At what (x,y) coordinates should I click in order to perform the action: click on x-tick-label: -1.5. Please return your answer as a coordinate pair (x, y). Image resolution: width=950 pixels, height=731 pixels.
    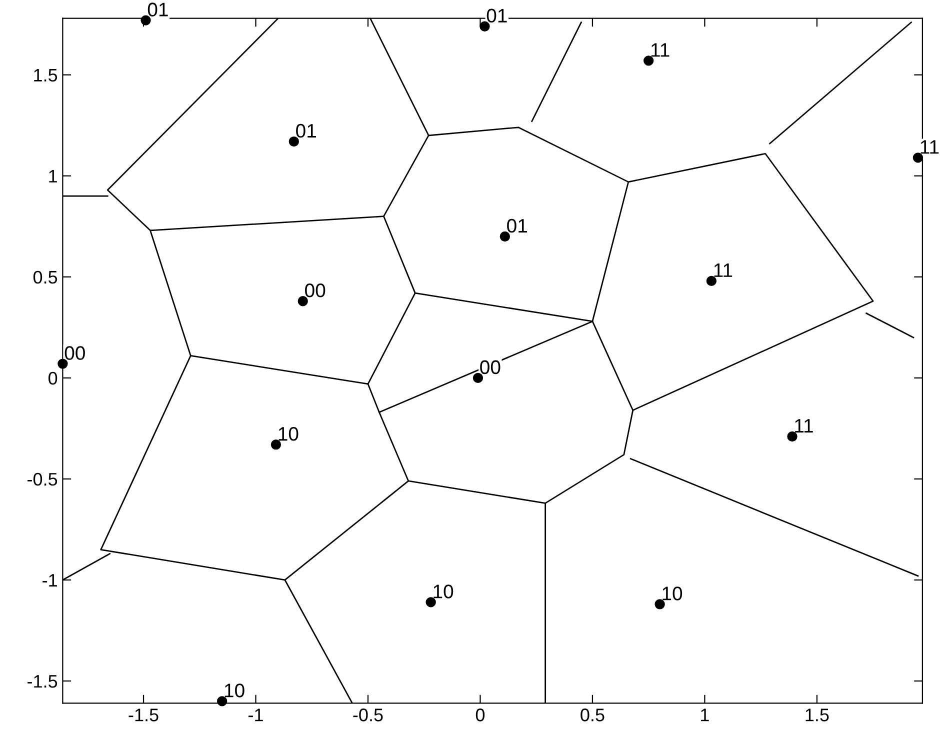
    Looking at the image, I should click on (143, 715).